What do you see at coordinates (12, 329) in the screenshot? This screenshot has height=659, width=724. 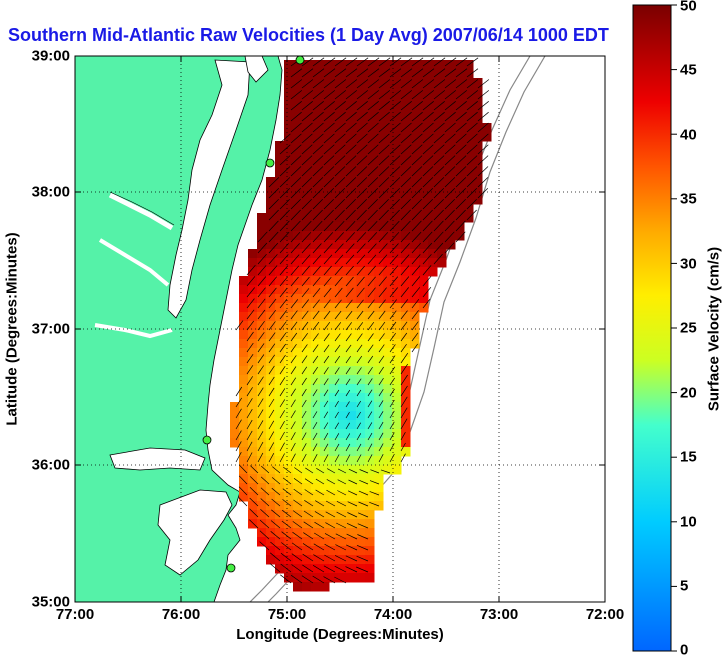 I see `y-axis-label: Latitude (Degrees:Minutes)` at bounding box center [12, 329].